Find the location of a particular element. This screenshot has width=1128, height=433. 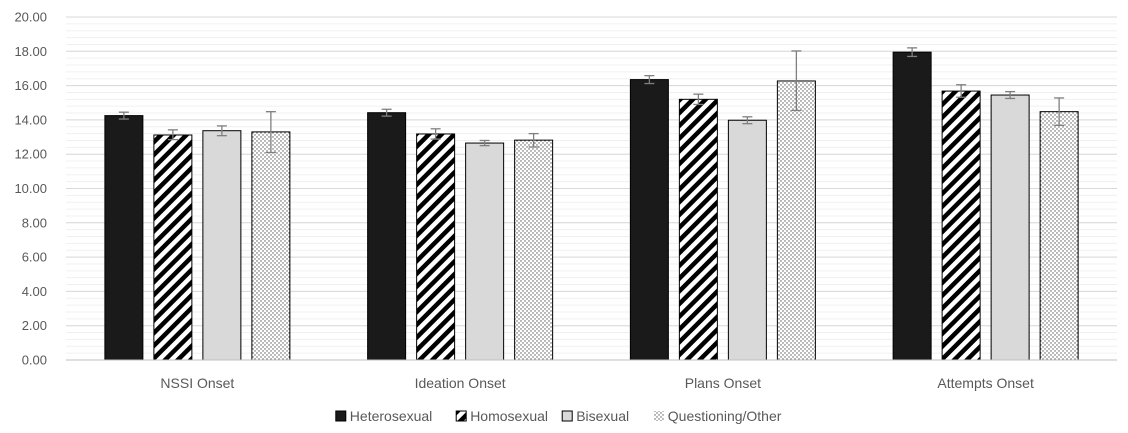

y-tick-label: 12.00 is located at coordinates (30, 154).